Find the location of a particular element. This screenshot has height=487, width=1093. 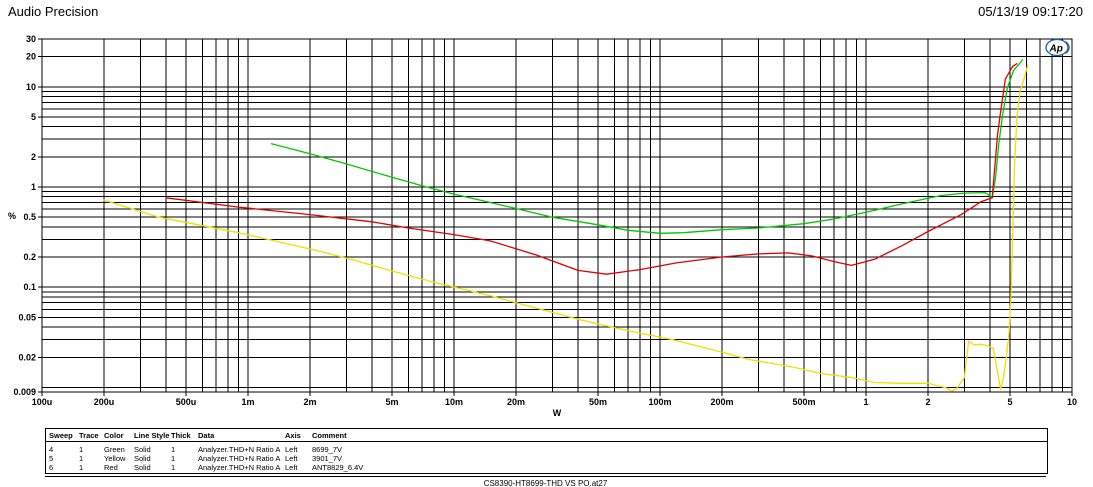

legend-col-linestyle: Line Style is located at coordinates (152, 435).